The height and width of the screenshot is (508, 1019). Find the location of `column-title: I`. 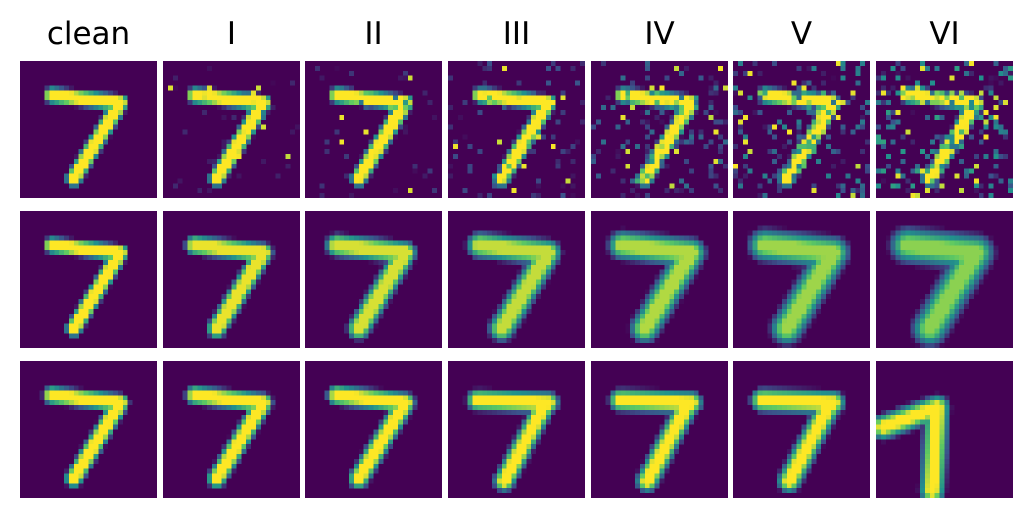

column-title: I is located at coordinates (231, 34).